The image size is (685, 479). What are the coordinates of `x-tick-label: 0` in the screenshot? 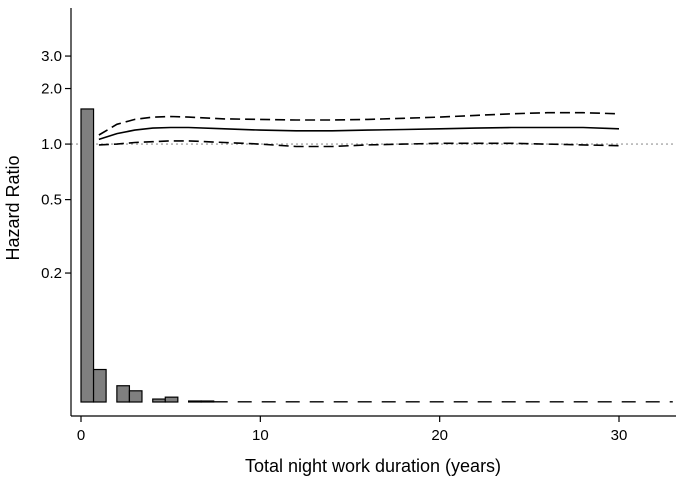 It's located at (81, 435).